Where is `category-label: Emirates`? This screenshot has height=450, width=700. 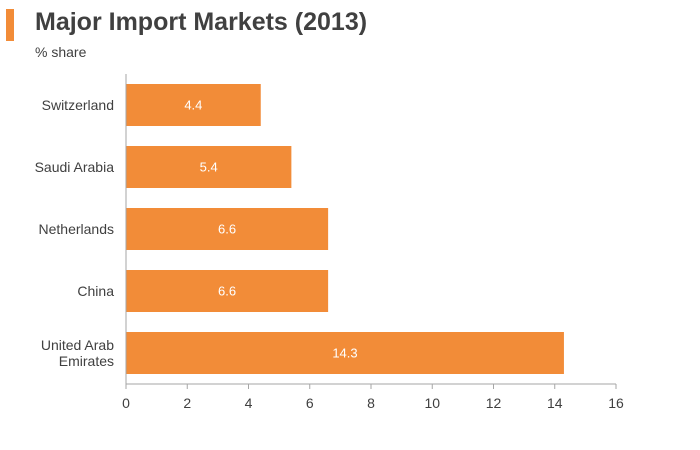
category-label: Emirates is located at coordinates (86, 361).